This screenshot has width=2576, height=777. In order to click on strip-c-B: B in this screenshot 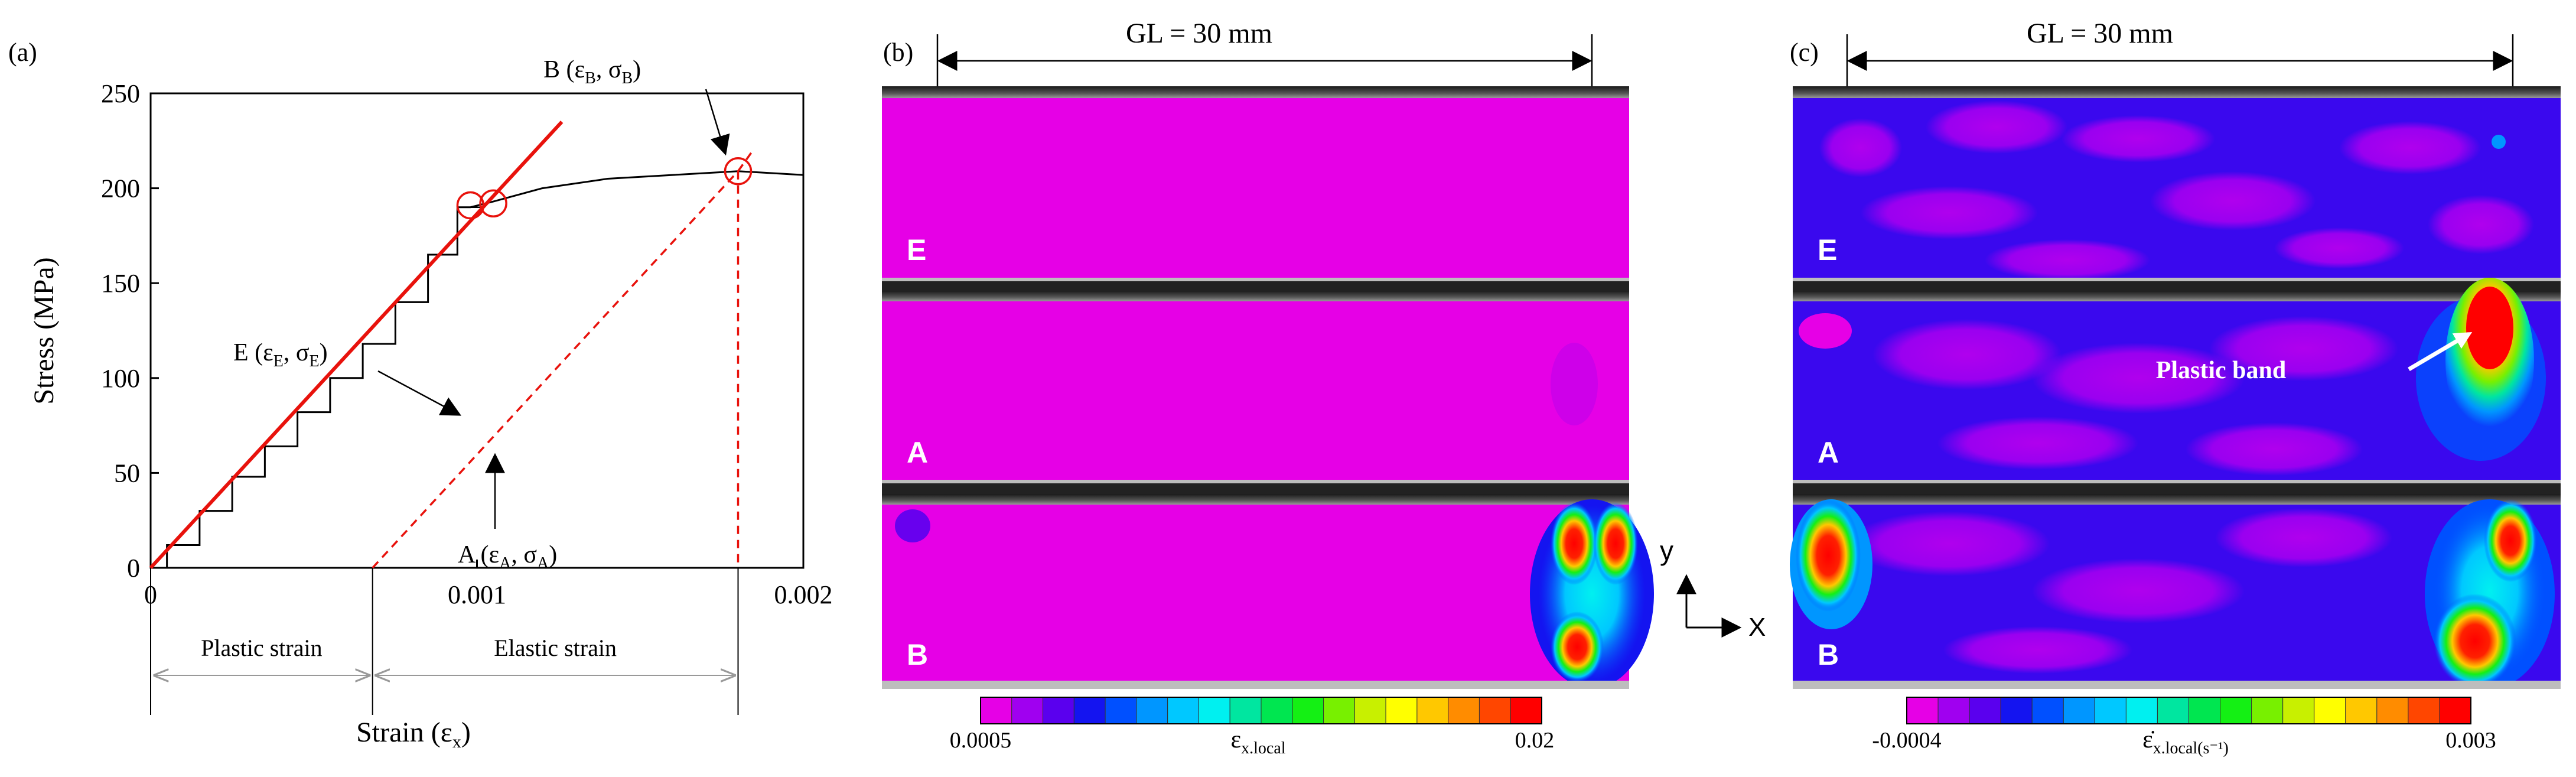, I will do `click(2175, 592)`.